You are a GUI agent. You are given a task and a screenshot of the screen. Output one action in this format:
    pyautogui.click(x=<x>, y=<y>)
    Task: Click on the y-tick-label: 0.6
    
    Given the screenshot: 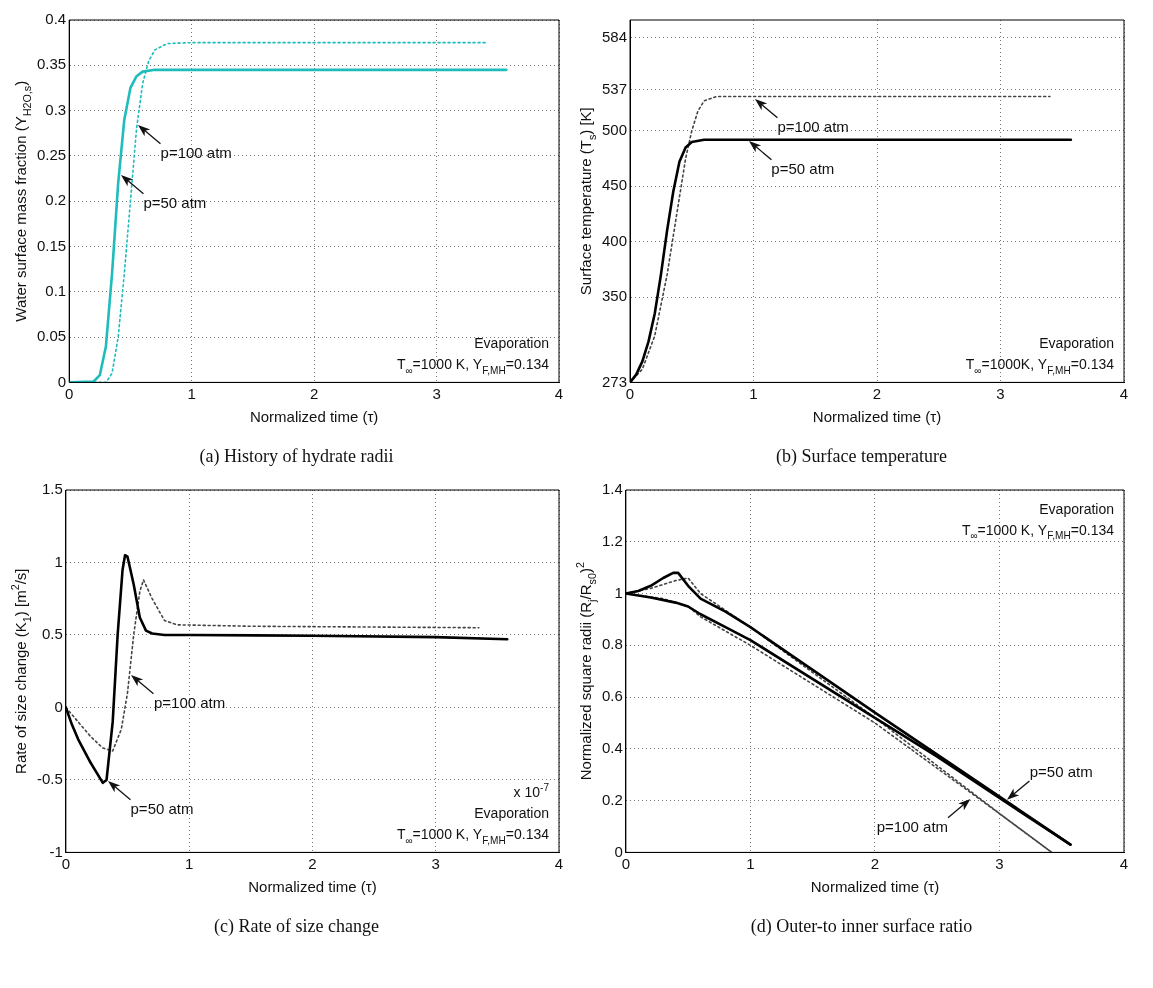 What is the action you would take?
    pyautogui.click(x=612, y=696)
    